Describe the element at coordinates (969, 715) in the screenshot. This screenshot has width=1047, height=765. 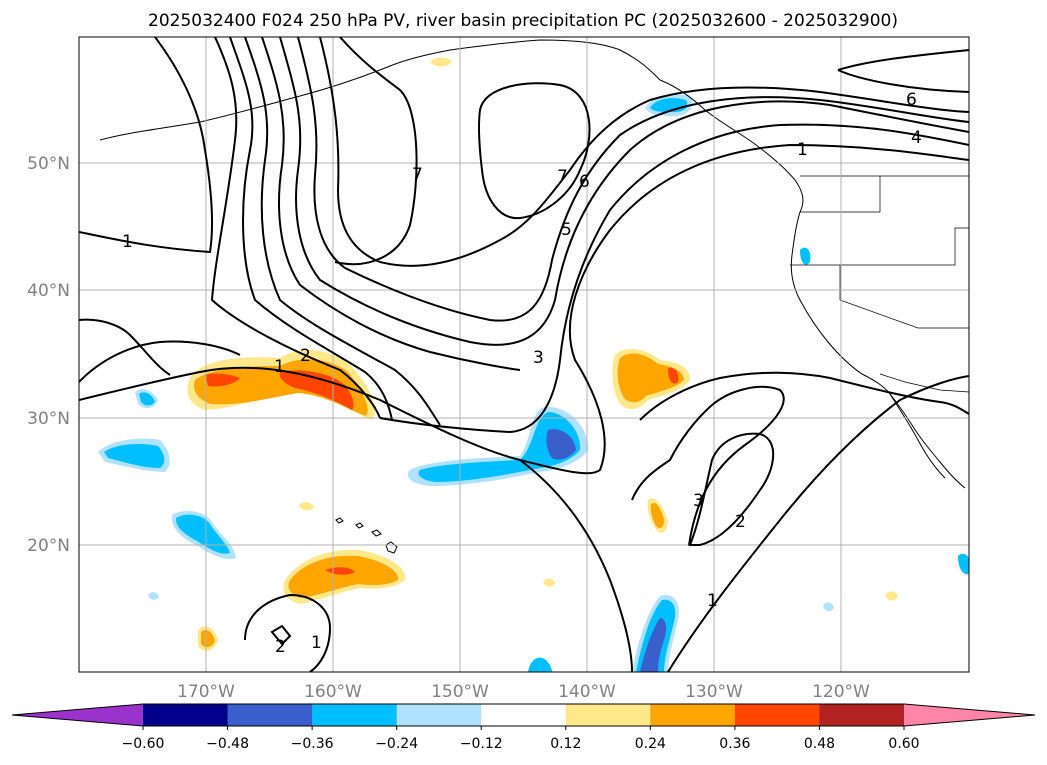
I see `colorbar-extend-max` at that location.